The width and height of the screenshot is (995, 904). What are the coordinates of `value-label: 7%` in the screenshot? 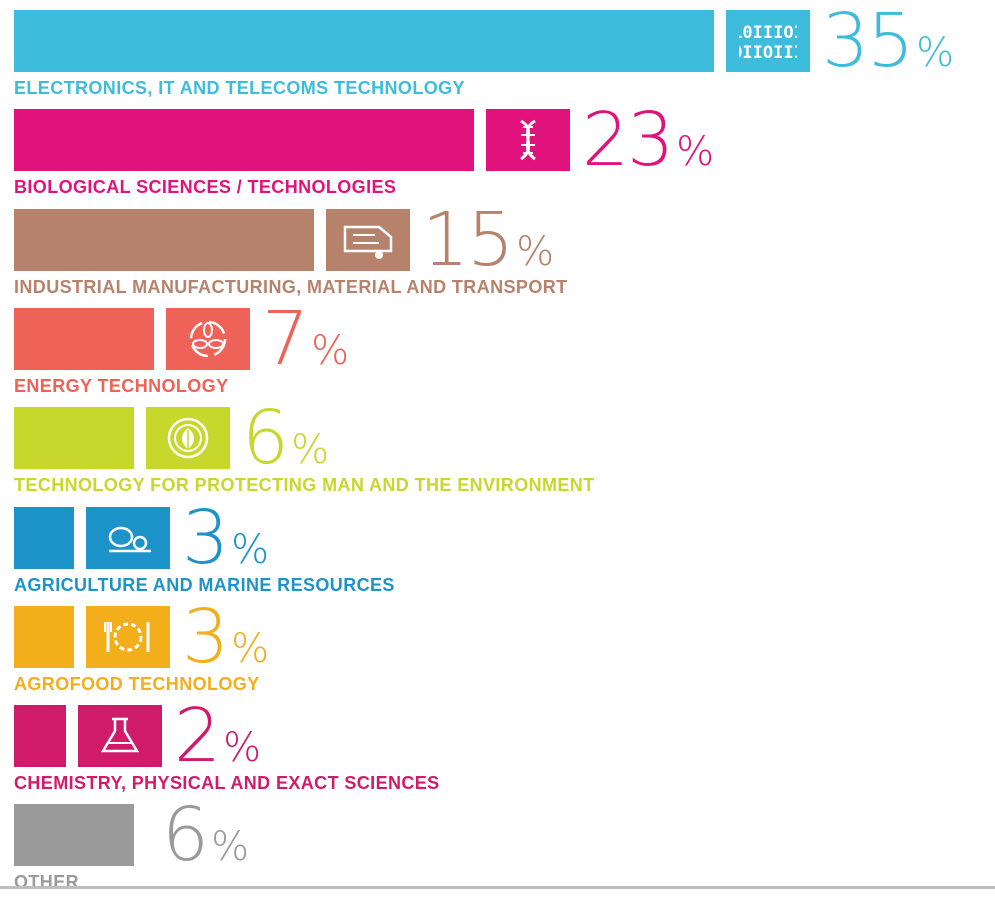 It's located at (305, 345).